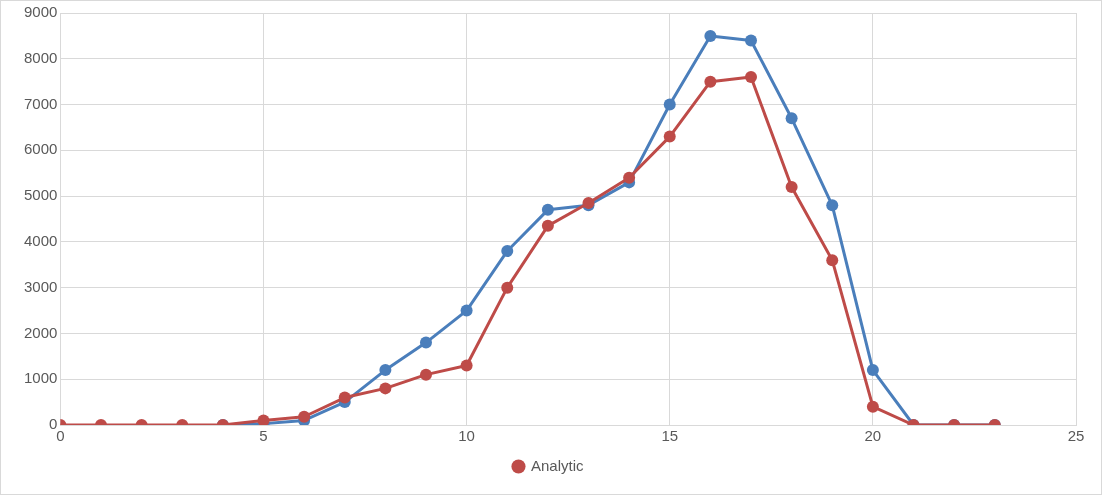  Describe the element at coordinates (40, 12) in the screenshot. I see `y-tick-label: 9000` at that location.